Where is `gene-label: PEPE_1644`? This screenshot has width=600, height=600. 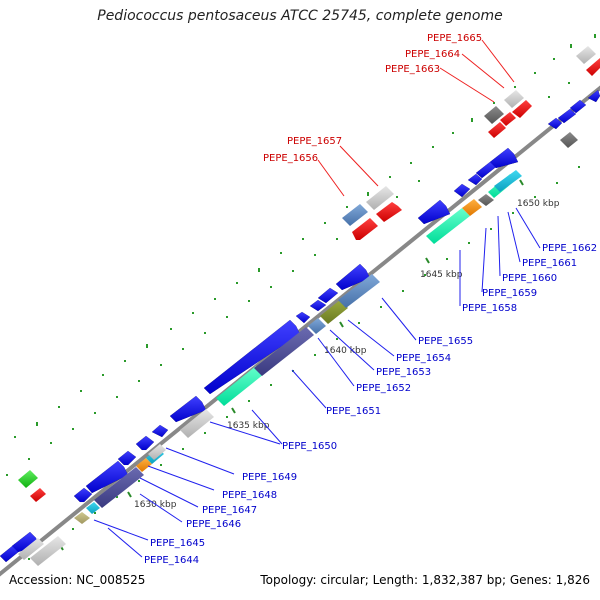 gene-label: PEPE_1644 is located at coordinates (171, 560).